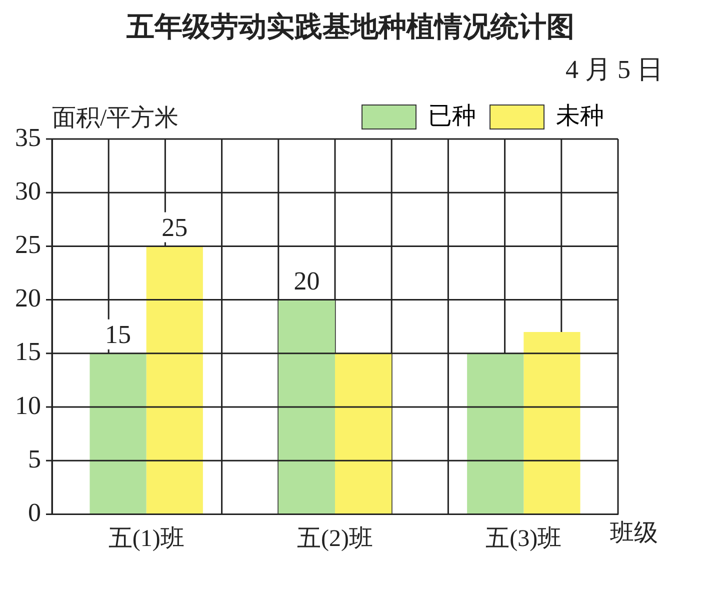  Describe the element at coordinates (351, 27) in the screenshot. I see `chart-title: 五年级劳动实践基地种植情况统计图` at that location.